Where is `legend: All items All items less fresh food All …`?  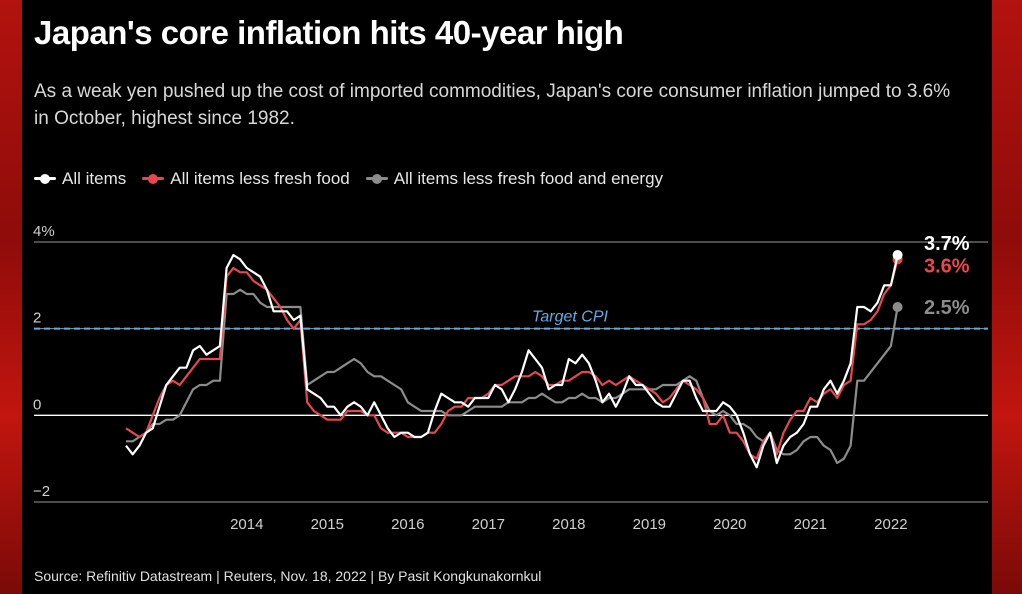 legend: All items All items less fresh food All … is located at coordinates (356, 179).